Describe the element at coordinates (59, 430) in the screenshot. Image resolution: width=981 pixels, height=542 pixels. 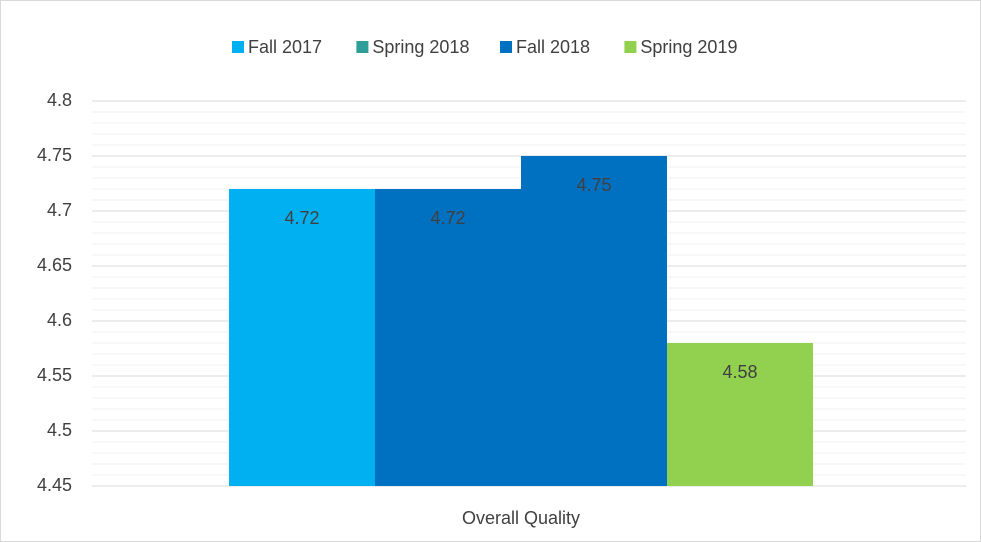
I see `y-tick-label: 4.5` at that location.